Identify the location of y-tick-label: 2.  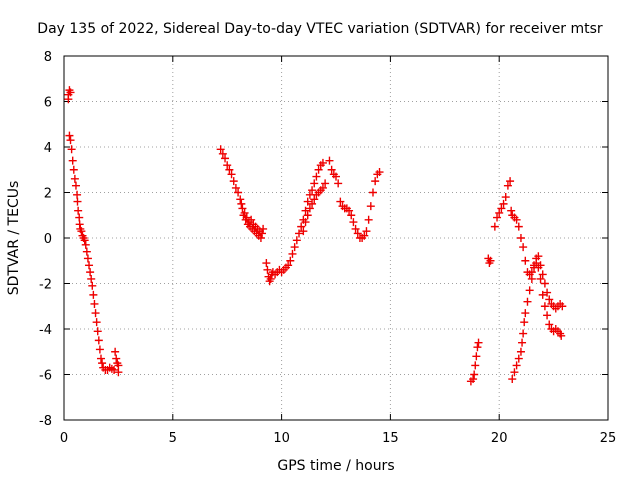
(48, 194).